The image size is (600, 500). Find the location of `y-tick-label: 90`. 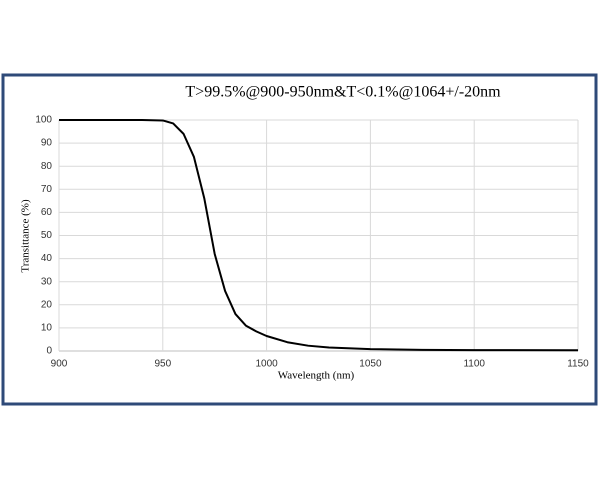

y-tick-label: 90 is located at coordinates (47, 143).